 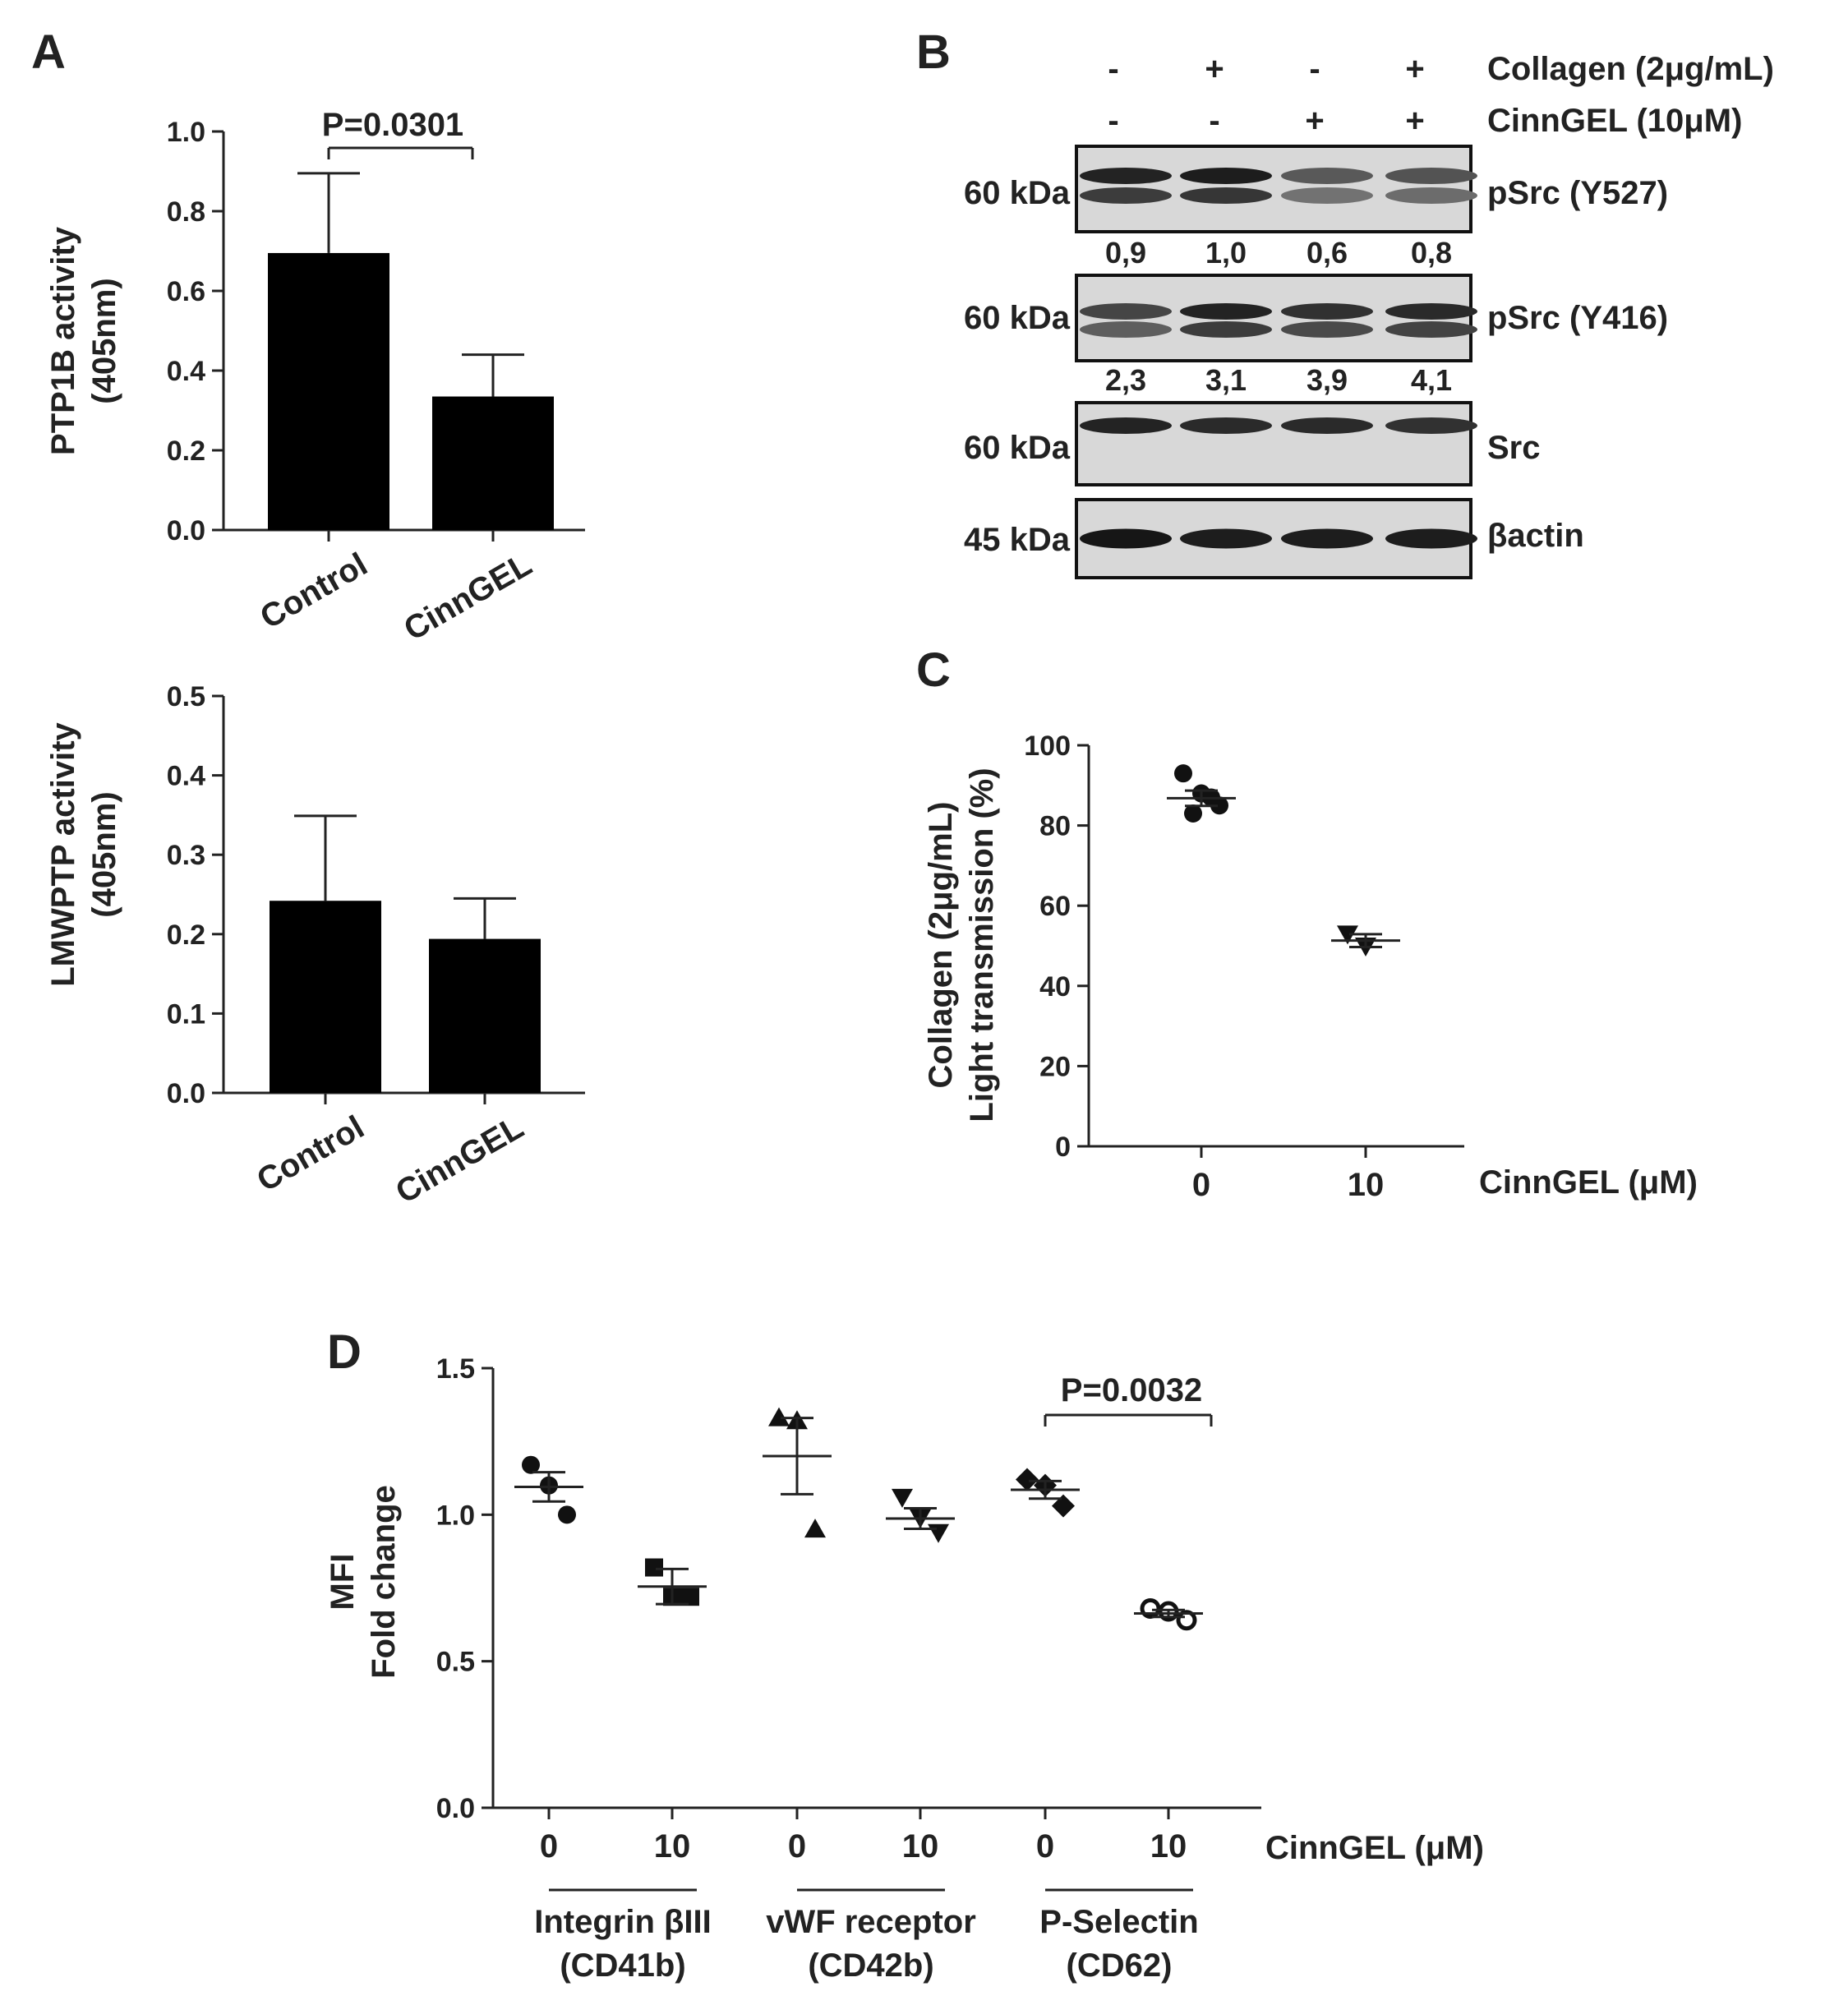 What do you see at coordinates (63, 340) in the screenshot?
I see `chart-a1-ylabel-line1: PTP1B activity` at bounding box center [63, 340].